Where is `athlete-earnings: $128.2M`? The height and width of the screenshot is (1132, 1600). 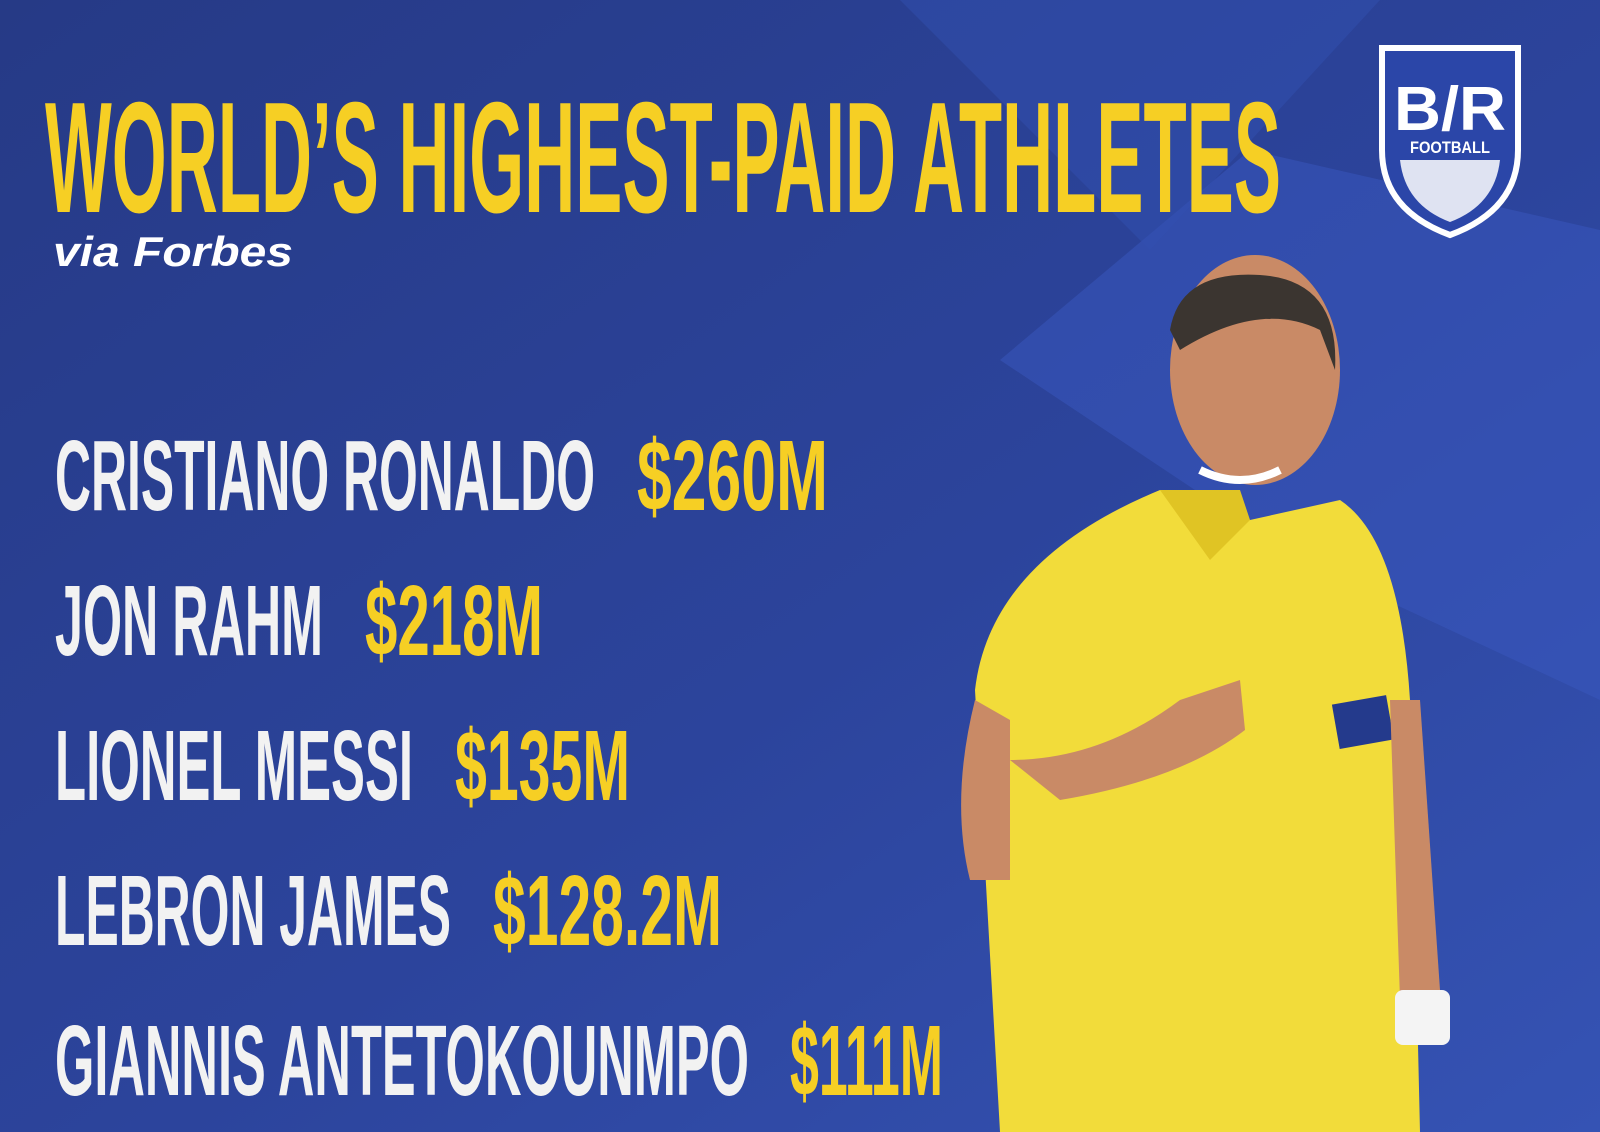 athlete-earnings: $128.2M is located at coordinates (607, 911).